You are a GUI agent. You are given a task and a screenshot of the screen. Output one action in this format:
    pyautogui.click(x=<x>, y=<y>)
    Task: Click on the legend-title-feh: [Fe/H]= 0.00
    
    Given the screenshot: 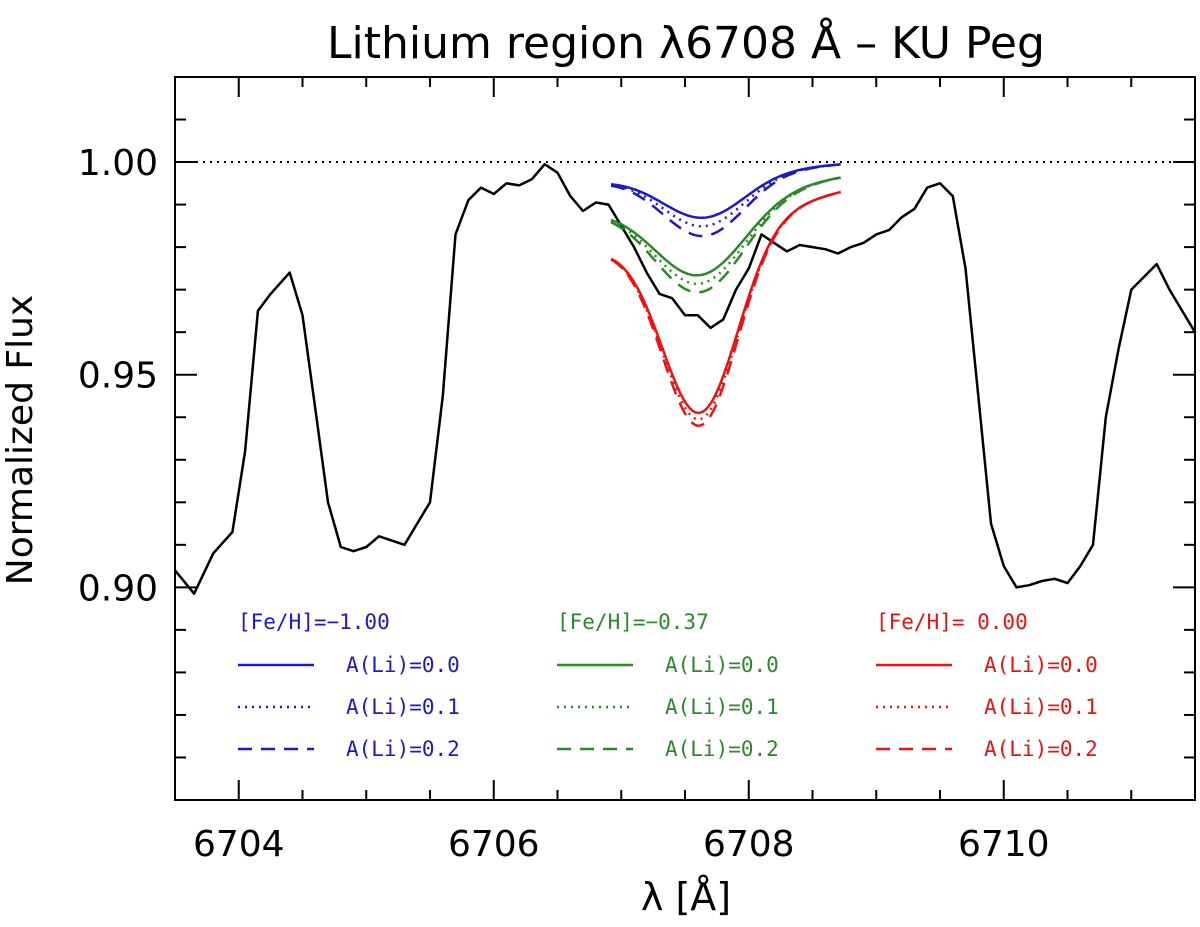 What is the action you would take?
    pyautogui.click(x=952, y=622)
    